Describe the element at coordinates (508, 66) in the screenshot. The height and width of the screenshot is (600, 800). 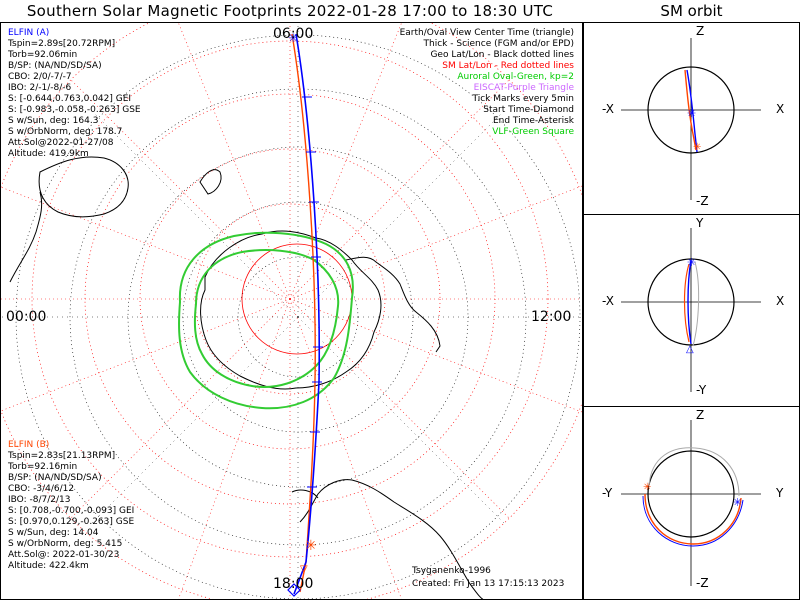
I see `legend-entry: SM Lat/Lon - Red dotted lines` at that location.